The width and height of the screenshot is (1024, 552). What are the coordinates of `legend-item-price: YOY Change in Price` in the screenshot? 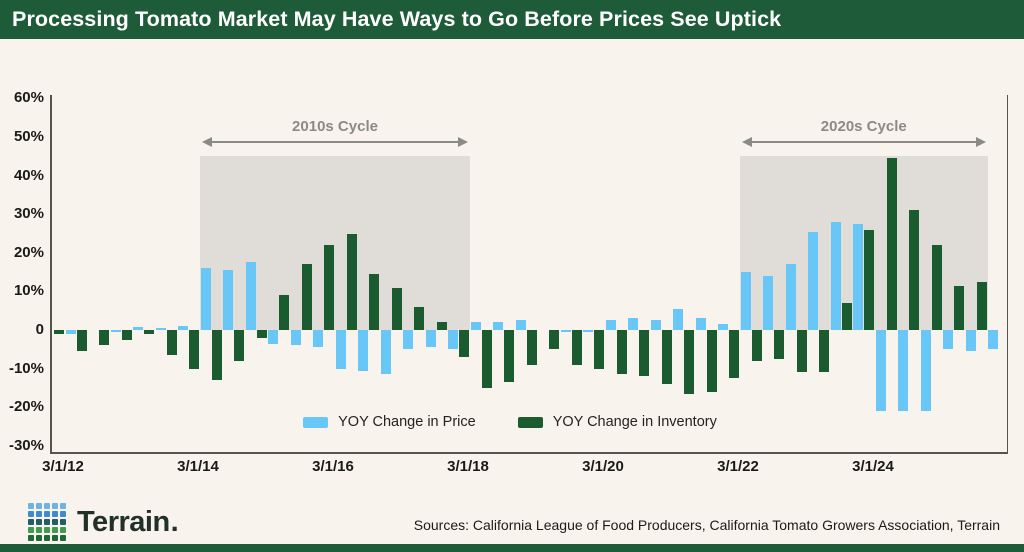 It's located at (389, 422).